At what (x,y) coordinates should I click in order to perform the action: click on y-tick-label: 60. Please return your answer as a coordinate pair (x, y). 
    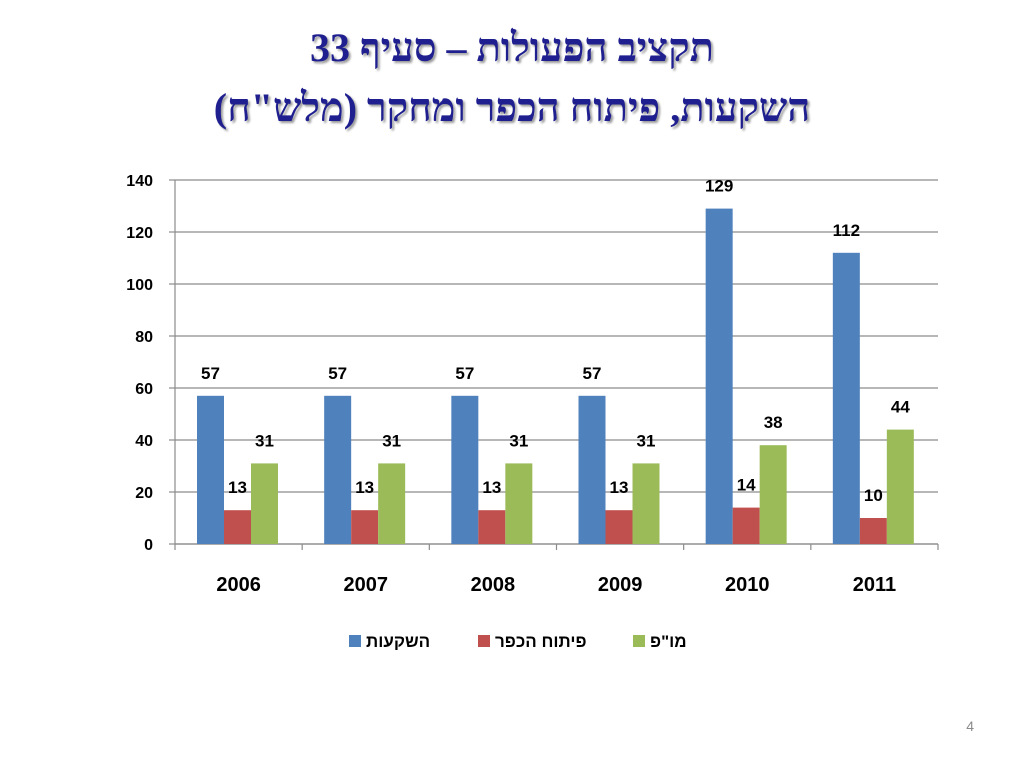
    Looking at the image, I should click on (144, 389).